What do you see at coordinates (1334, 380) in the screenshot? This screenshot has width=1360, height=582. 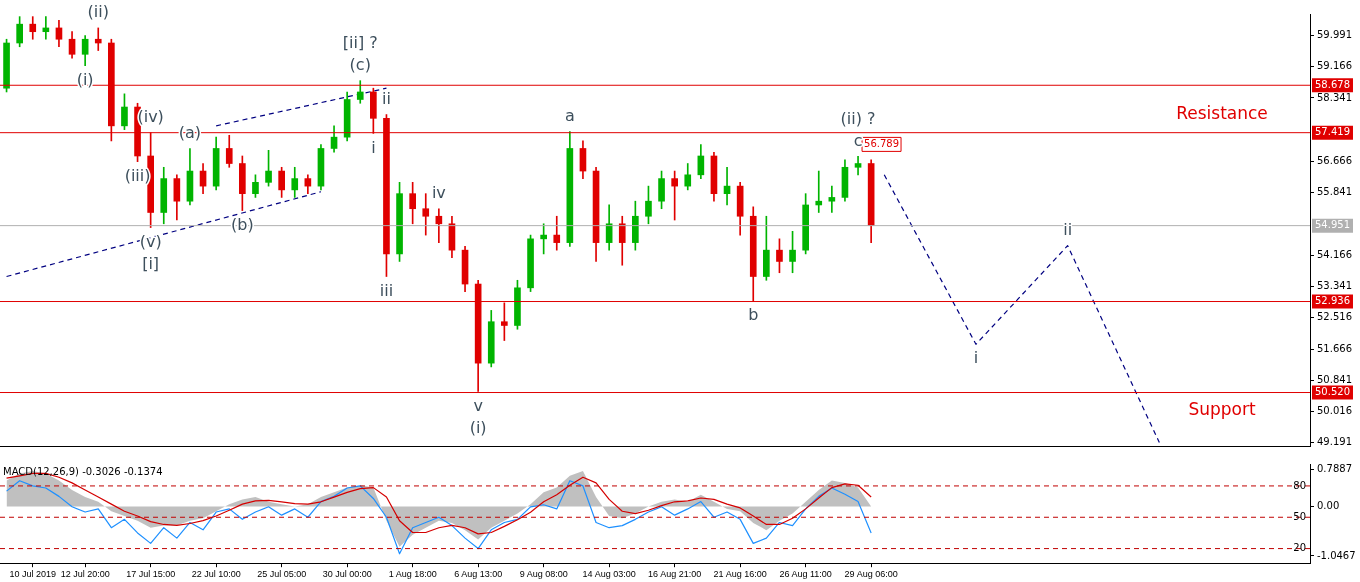 I see `y-tick-label: 50.841` at bounding box center [1334, 380].